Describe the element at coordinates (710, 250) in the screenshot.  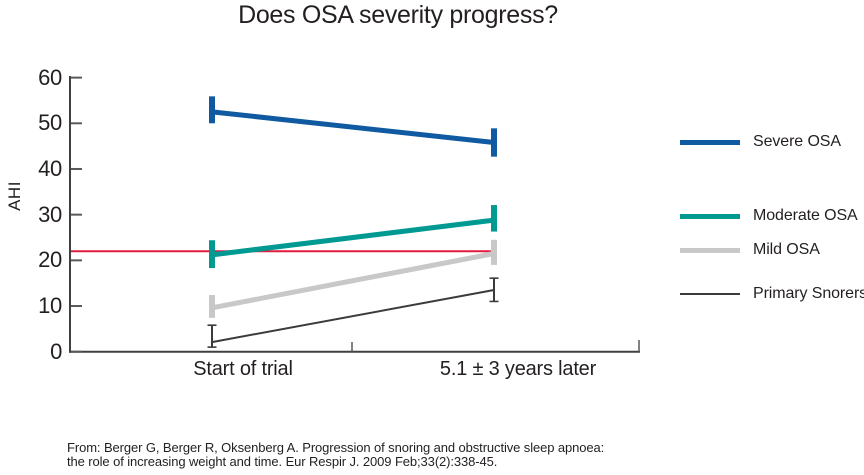
I see `legend-line-mild-osa` at that location.